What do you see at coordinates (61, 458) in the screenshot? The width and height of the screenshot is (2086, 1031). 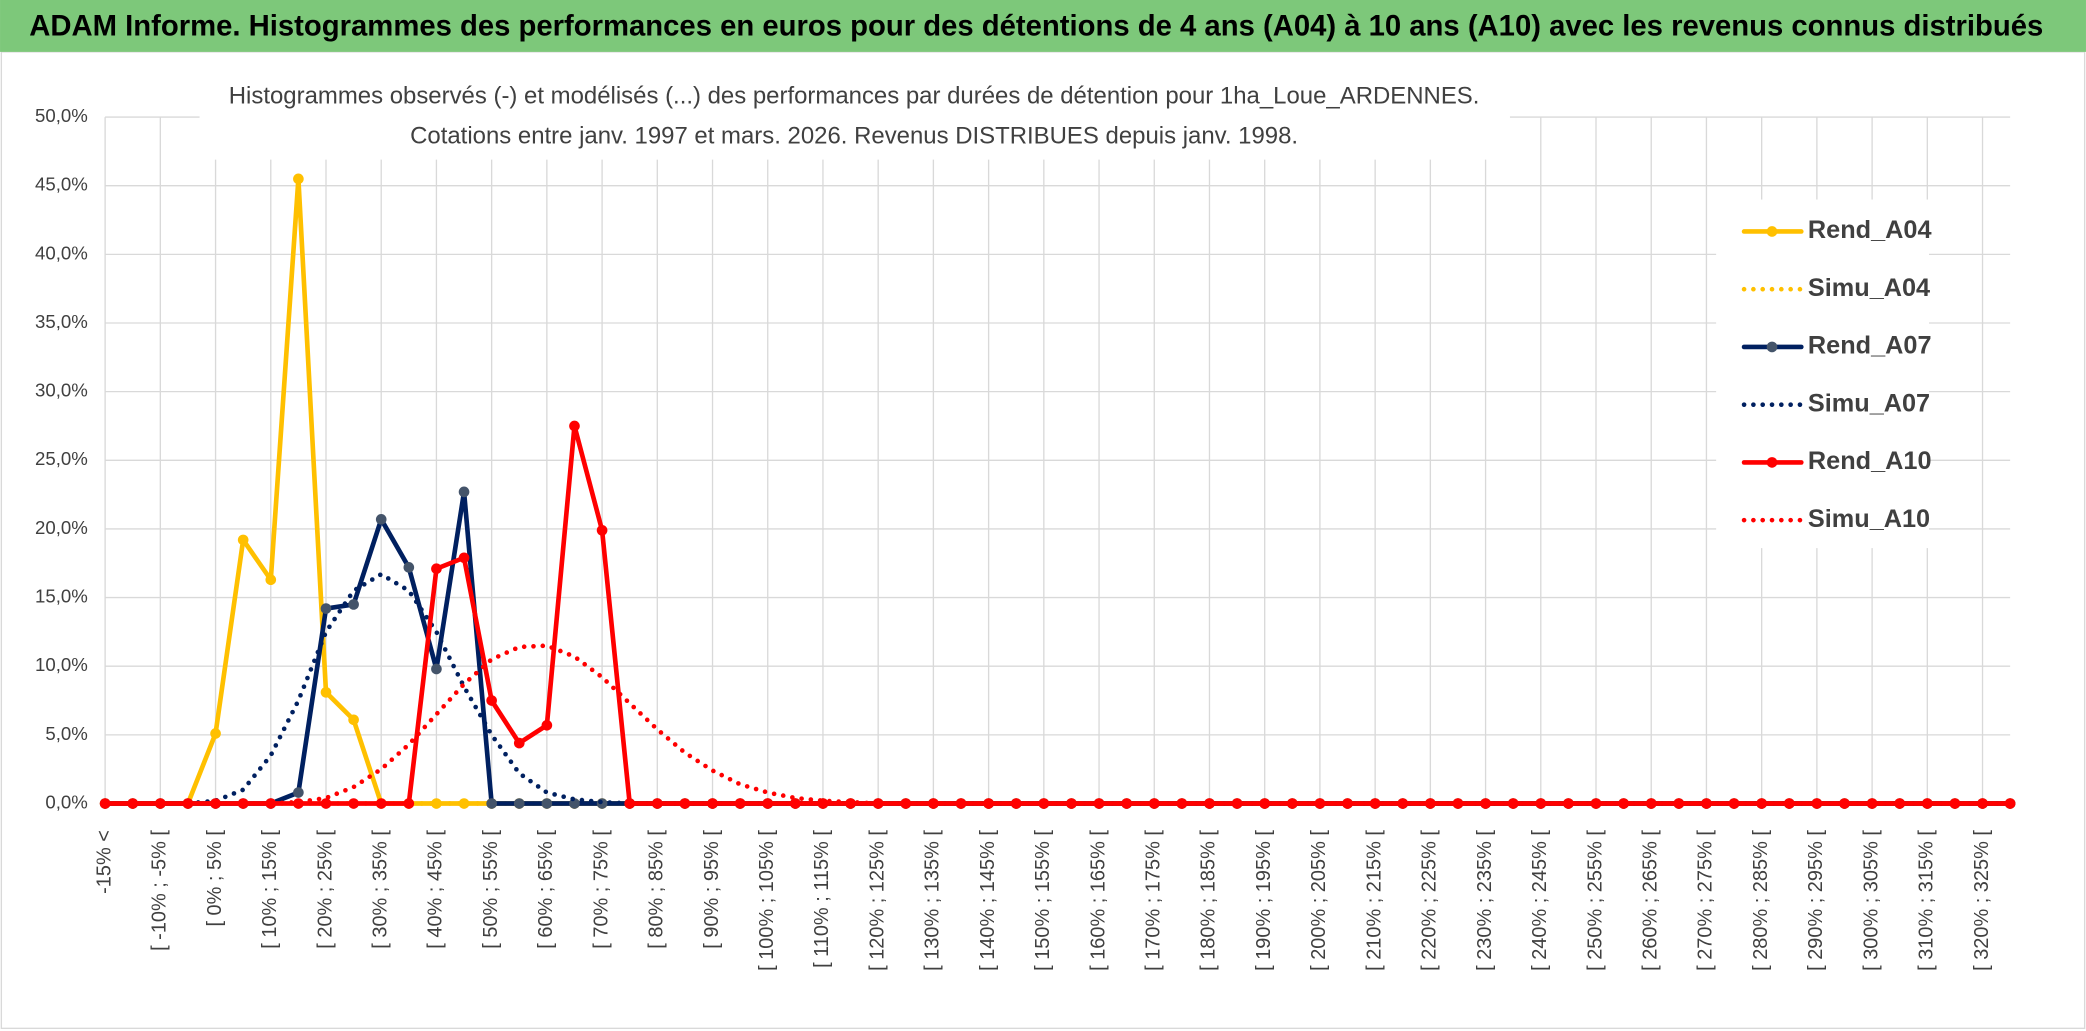 I see `y-tick-label: 25,0%` at bounding box center [61, 458].